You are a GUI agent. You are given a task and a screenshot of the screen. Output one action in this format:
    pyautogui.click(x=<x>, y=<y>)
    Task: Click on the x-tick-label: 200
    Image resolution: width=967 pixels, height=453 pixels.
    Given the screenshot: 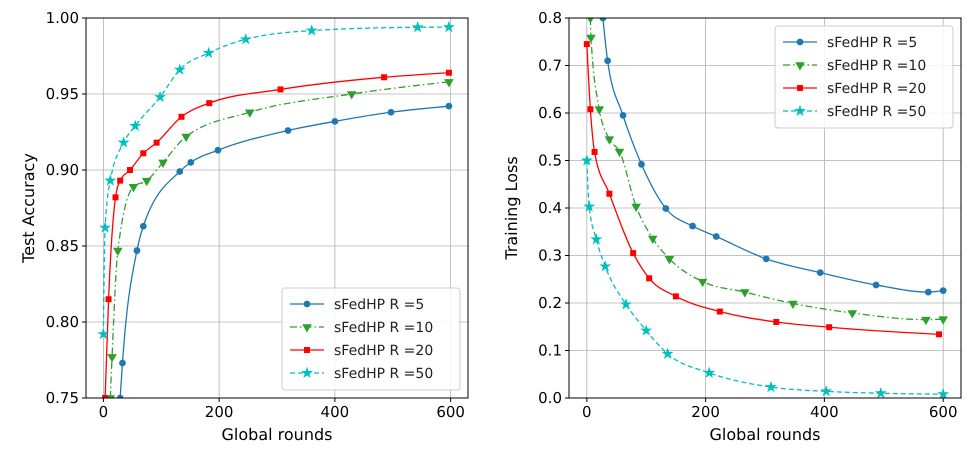 What is the action you would take?
    pyautogui.click(x=705, y=412)
    